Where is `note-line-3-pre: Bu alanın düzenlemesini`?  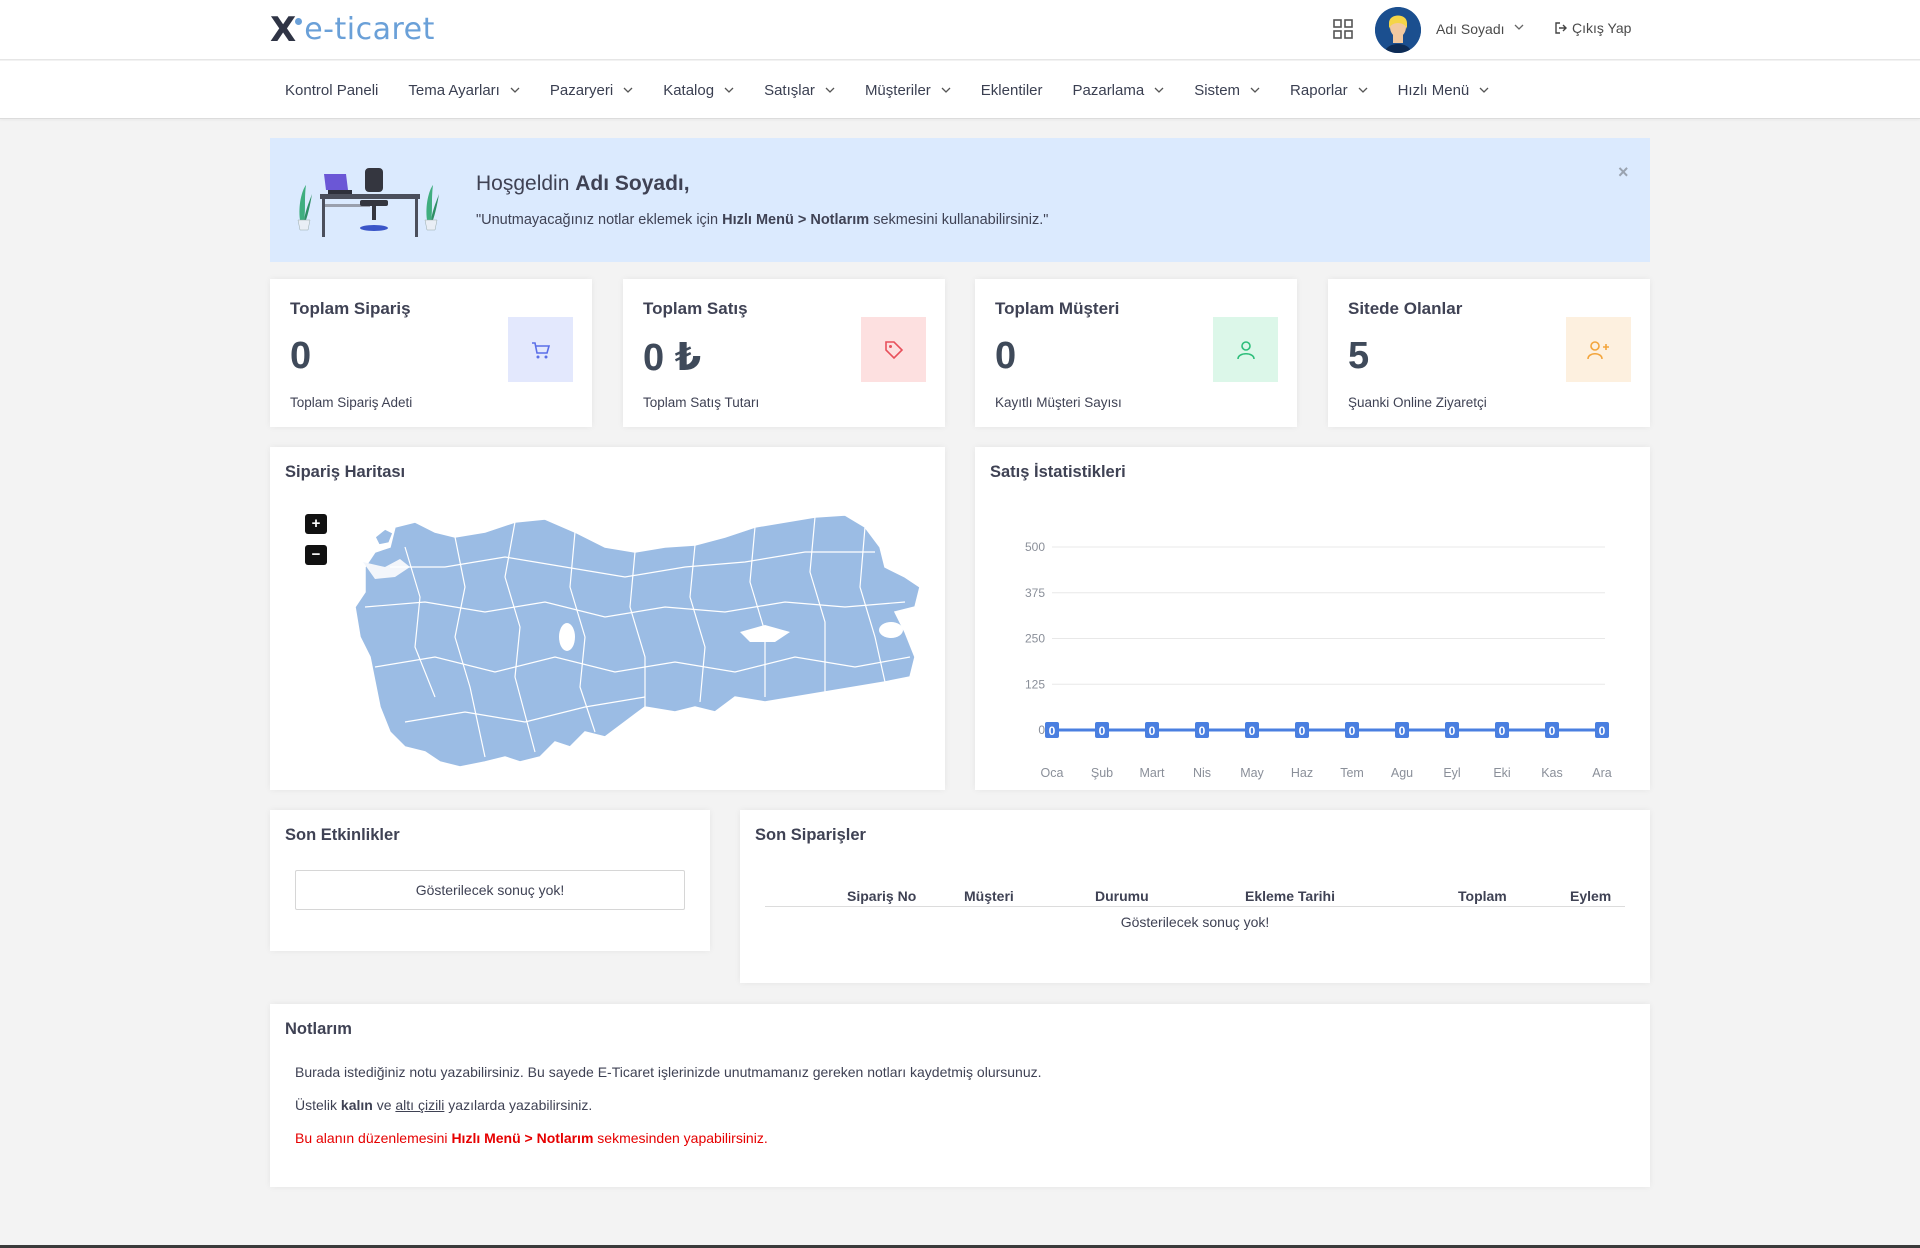 note-line-3-pre: Bu alanın düzenlemesini is located at coordinates (373, 1138).